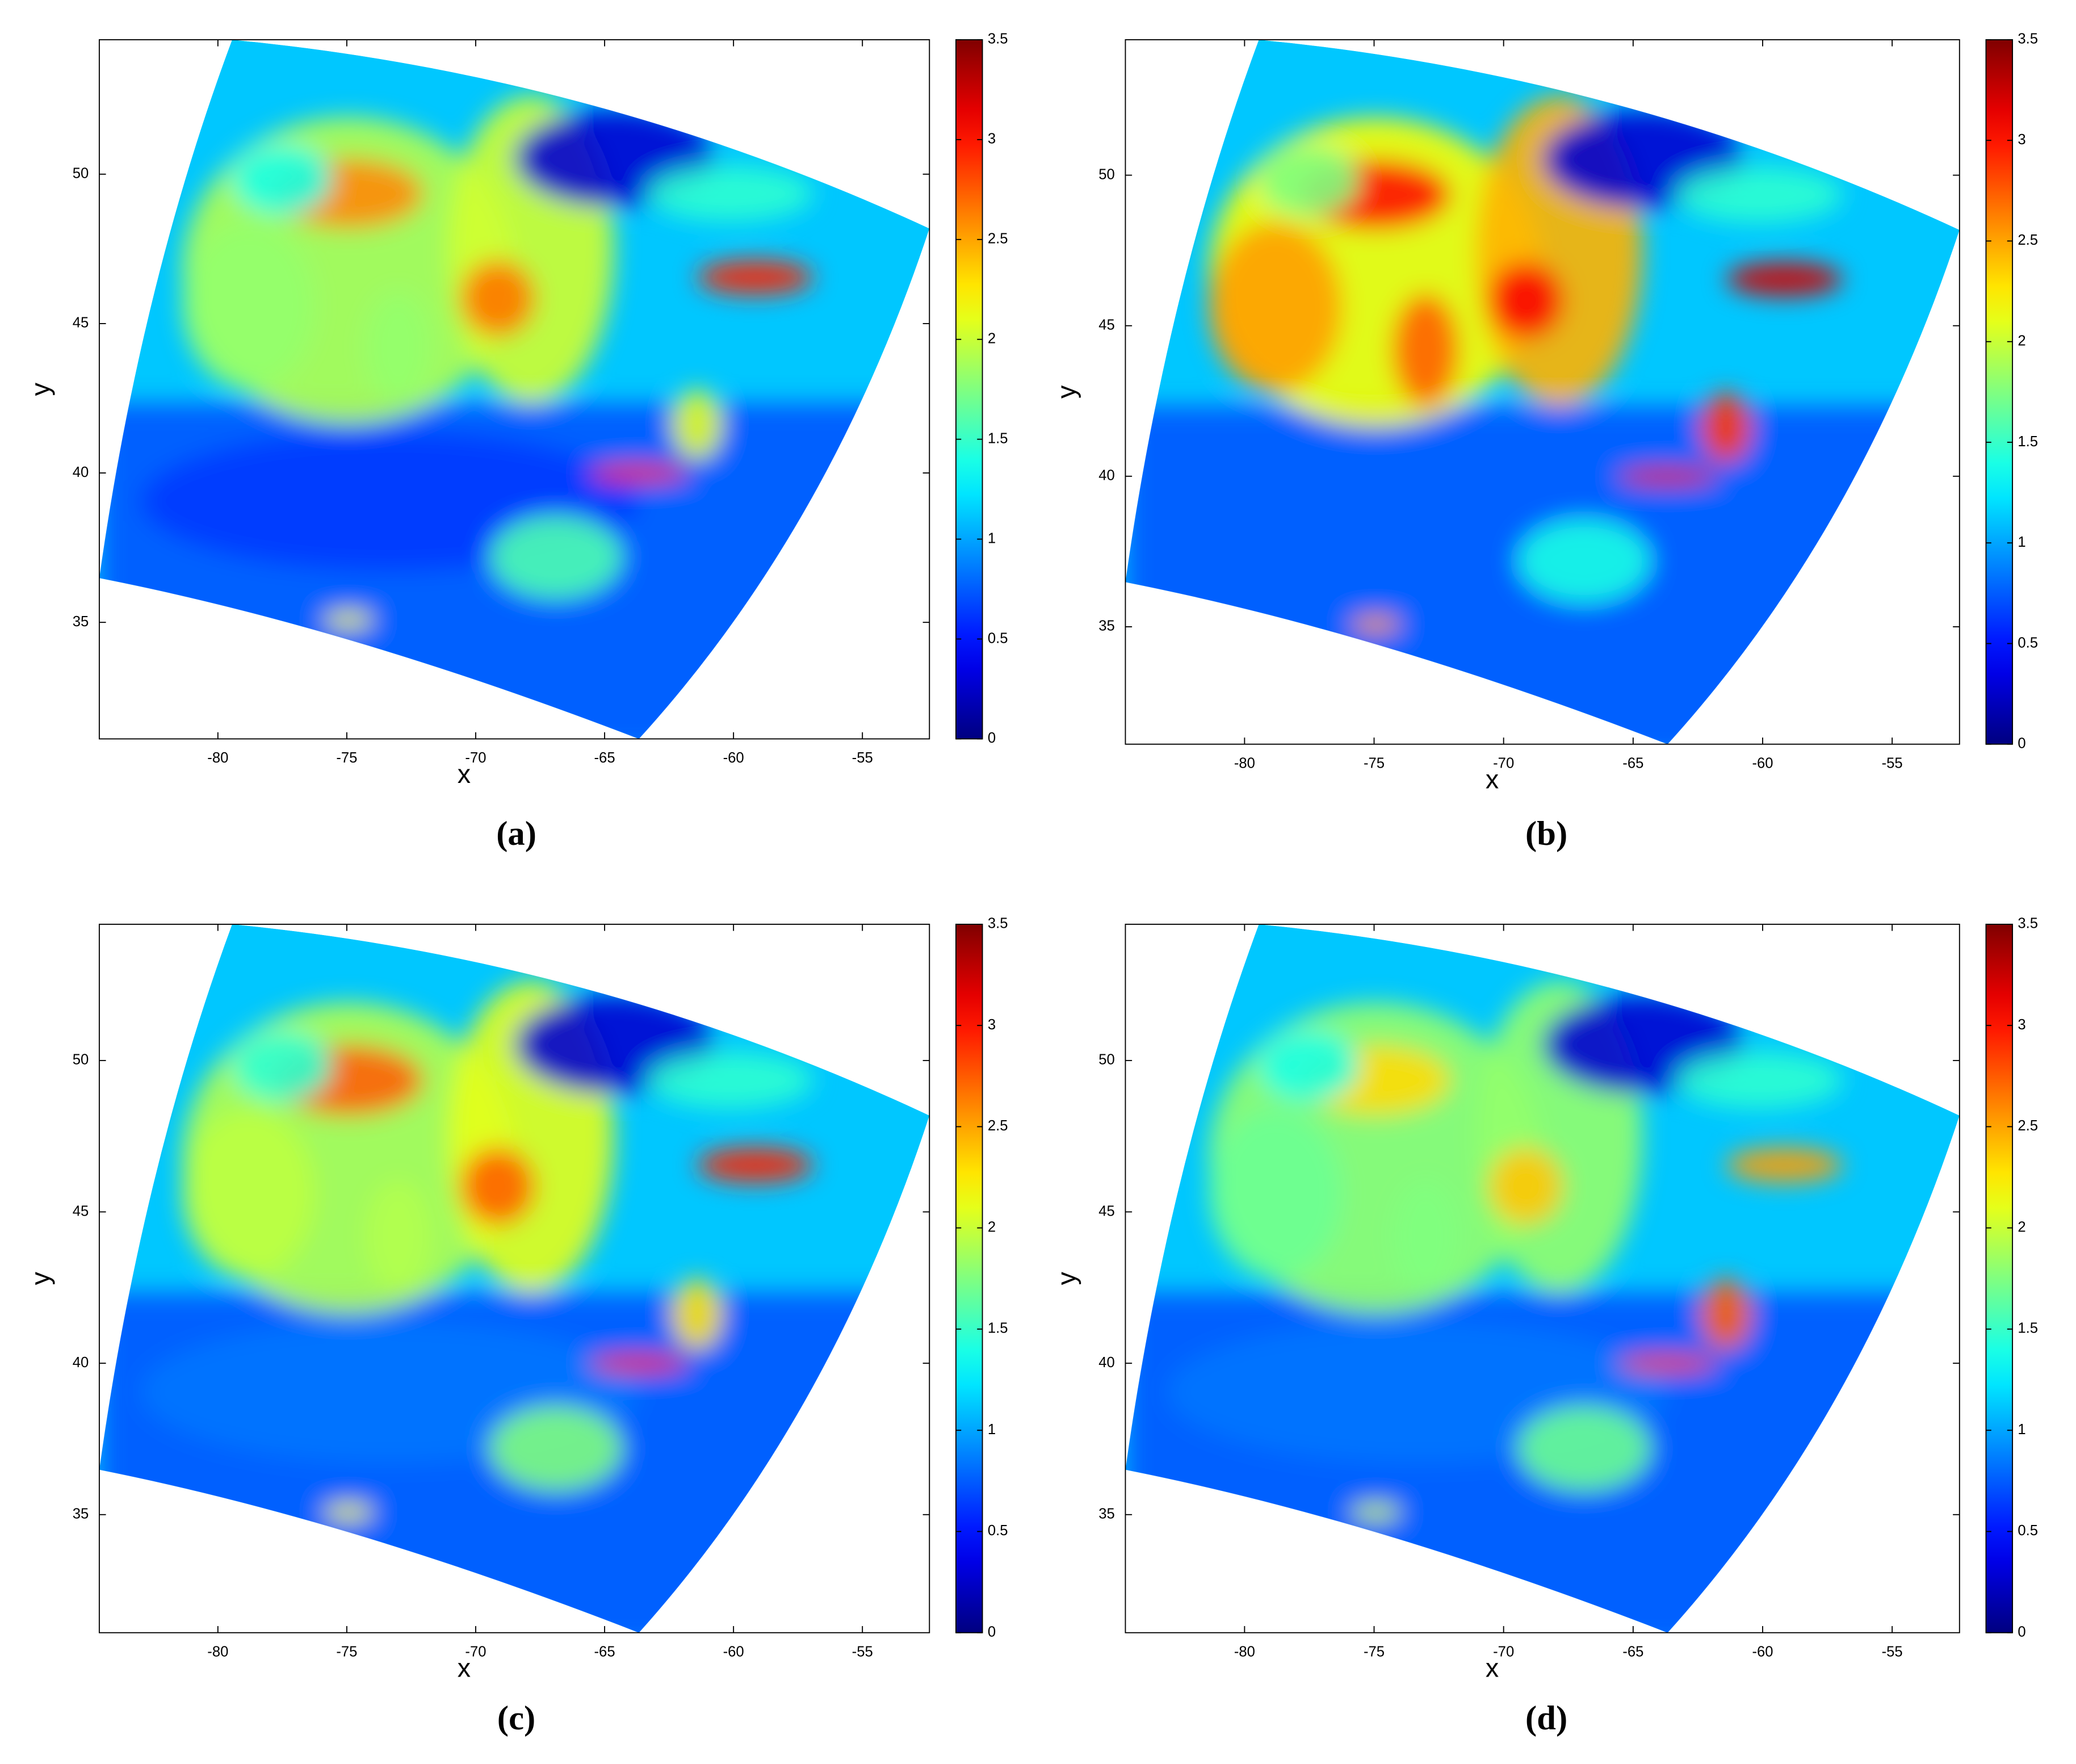 The width and height of the screenshot is (2076, 1764). Describe the element at coordinates (992, 738) in the screenshot. I see `colorbar-tick-label: 0` at that location.